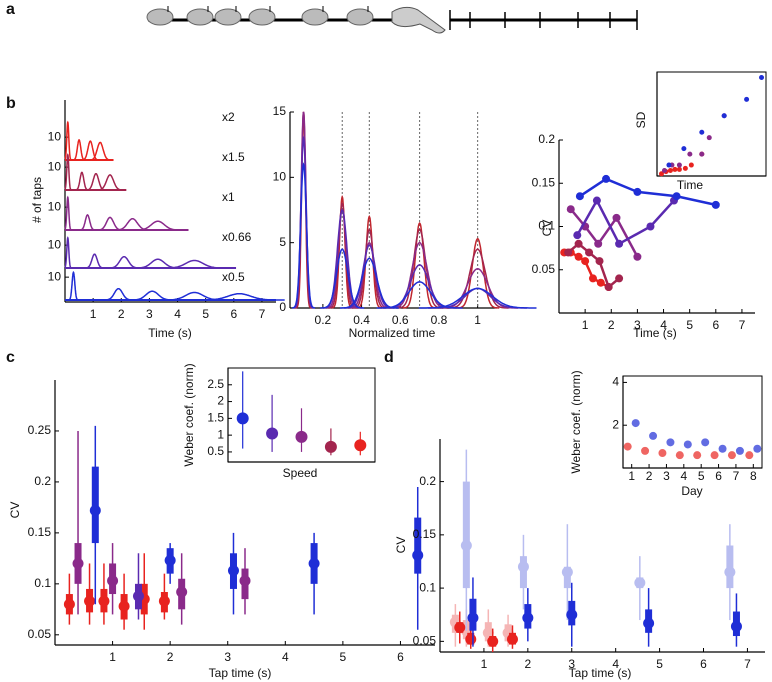 This screenshot has width=772, height=682. I want to click on x-axis-label: Speed, so click(300, 473).